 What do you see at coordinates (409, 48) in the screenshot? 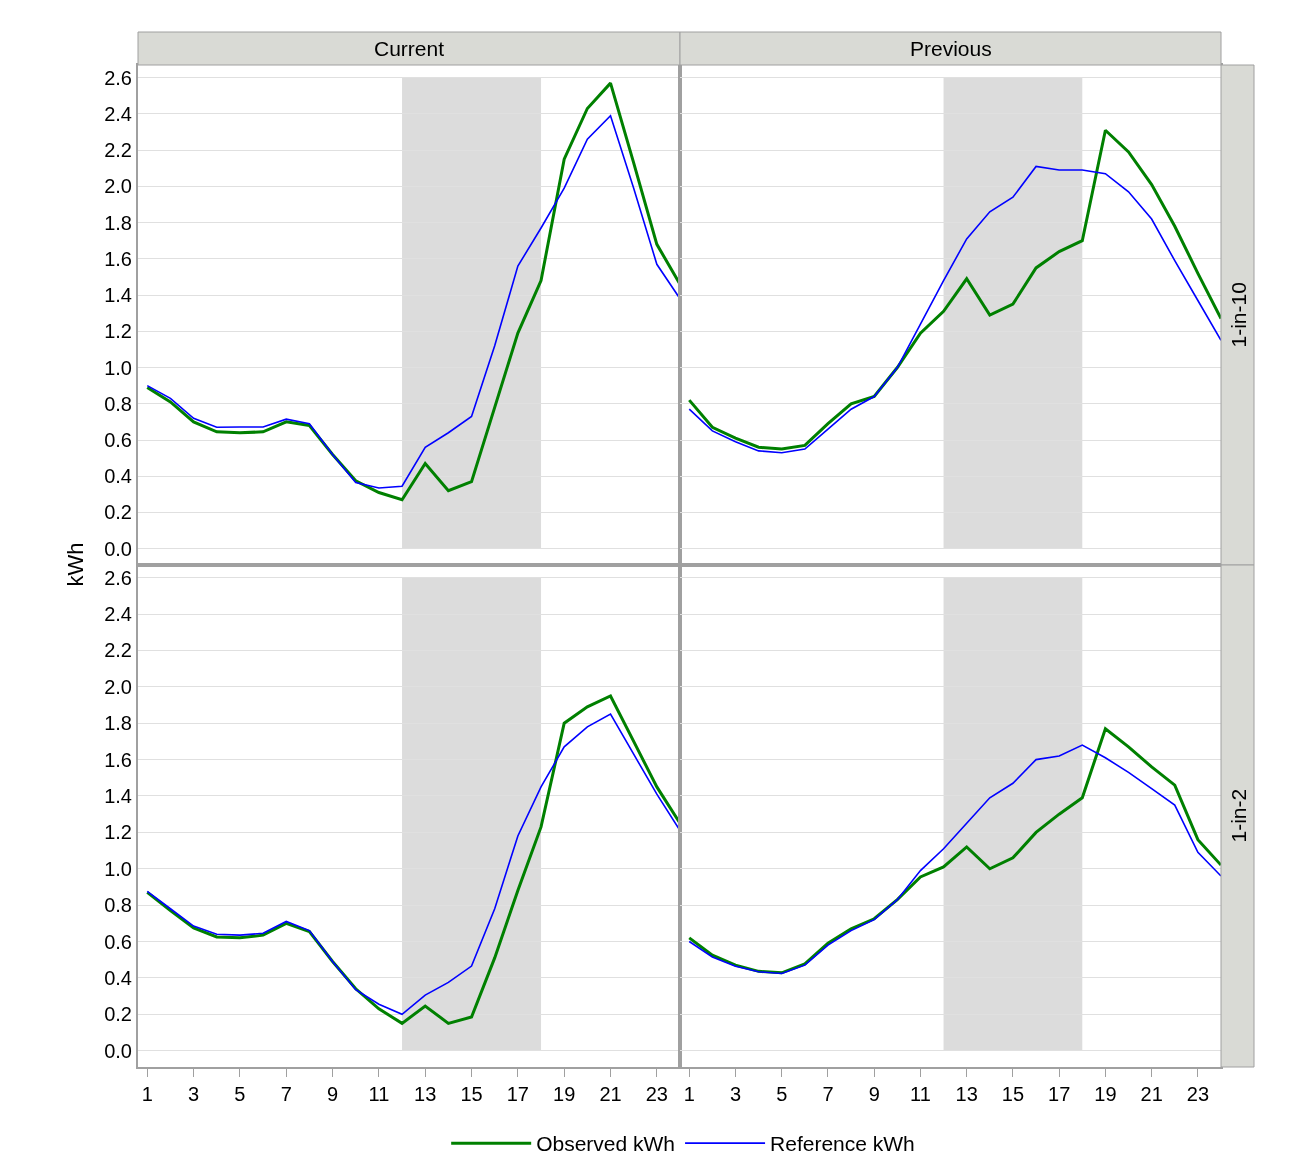
I see `chart-title: Current` at bounding box center [409, 48].